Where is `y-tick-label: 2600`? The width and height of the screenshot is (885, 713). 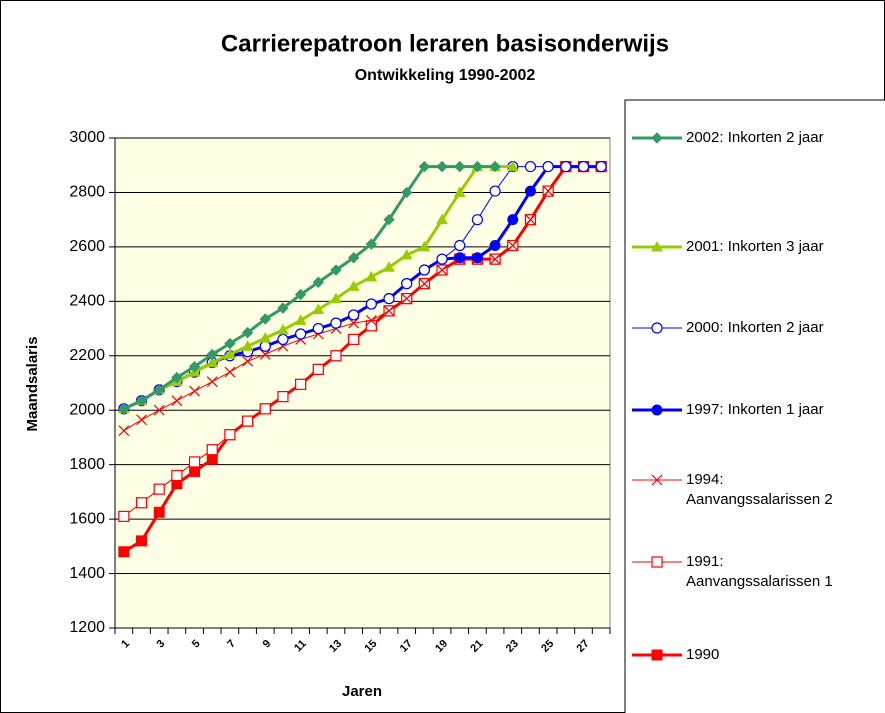 y-tick-label: 2600 is located at coordinates (87, 246).